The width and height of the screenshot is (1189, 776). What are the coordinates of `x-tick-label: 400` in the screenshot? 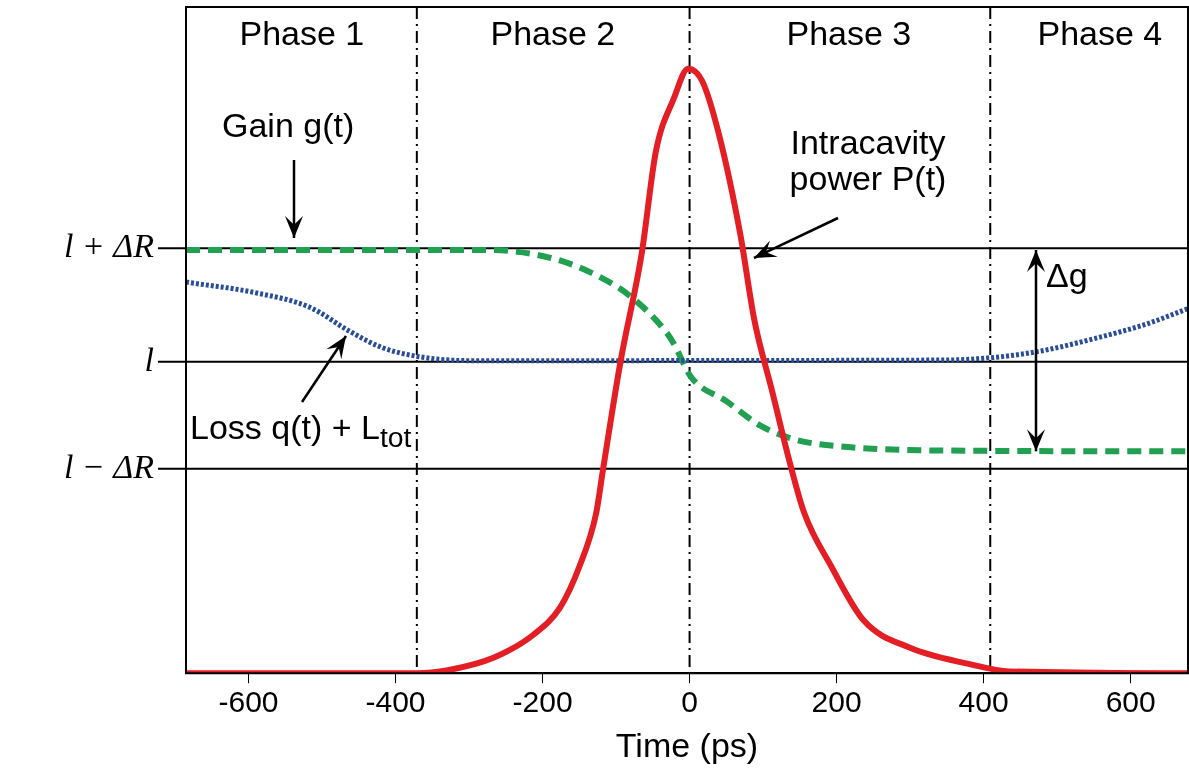 It's located at (983, 702).